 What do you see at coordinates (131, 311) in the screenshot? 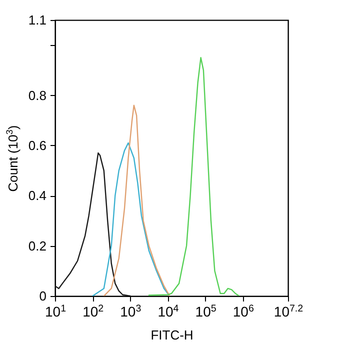
I see `x-tick-label: 10$^{3}$` at bounding box center [131, 311].